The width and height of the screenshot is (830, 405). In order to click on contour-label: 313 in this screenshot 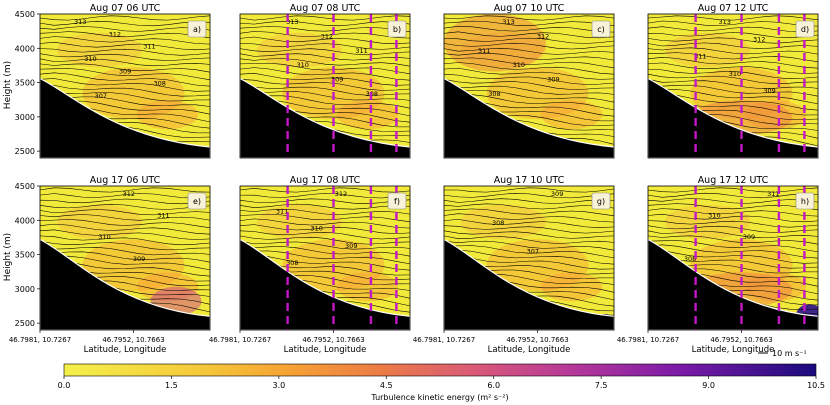, I will do `click(80, 22)`.